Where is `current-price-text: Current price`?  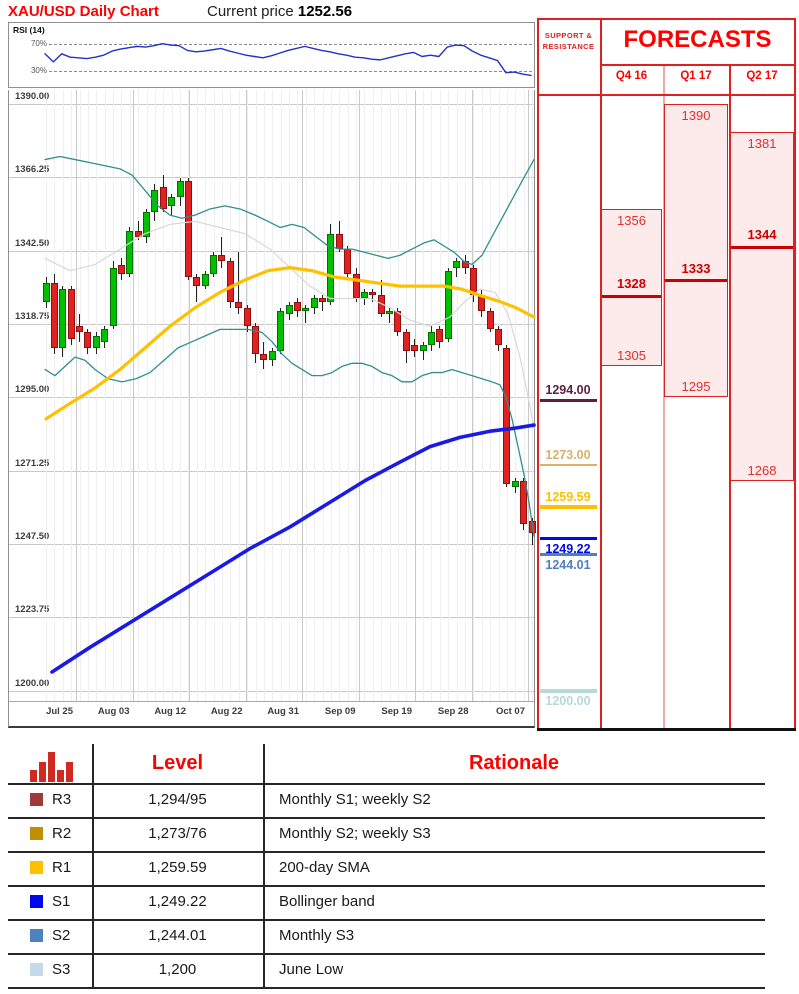
current-price-text: Current price is located at coordinates (250, 11).